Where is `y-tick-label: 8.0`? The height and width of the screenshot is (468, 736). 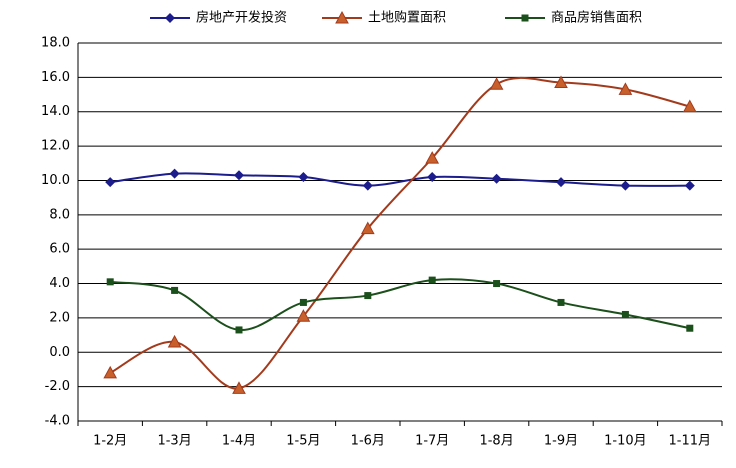
y-tick-label: 8.0 is located at coordinates (59, 214).